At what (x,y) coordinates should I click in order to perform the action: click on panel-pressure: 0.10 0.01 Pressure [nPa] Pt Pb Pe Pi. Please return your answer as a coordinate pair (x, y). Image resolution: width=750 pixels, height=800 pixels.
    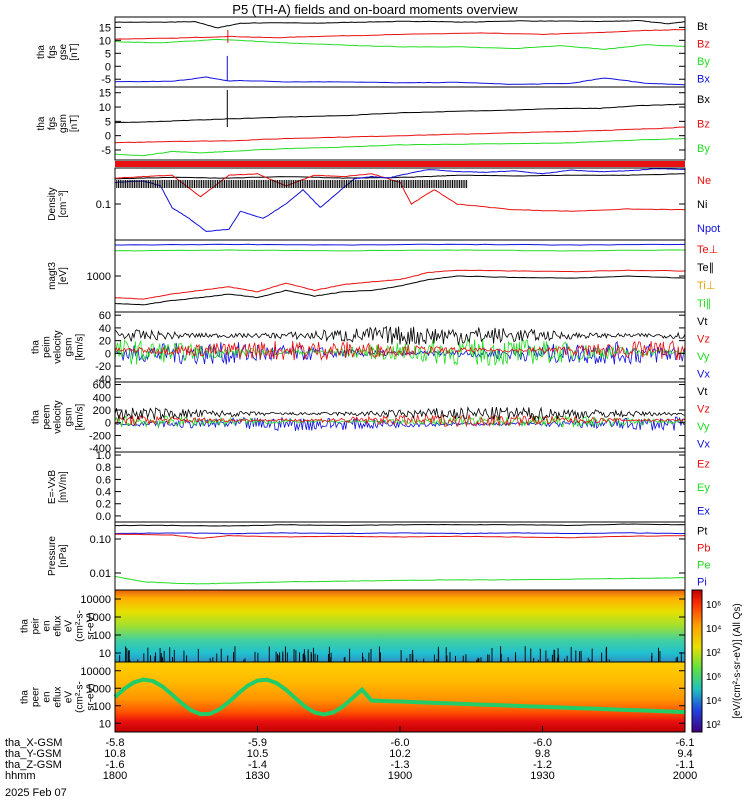
    Looking at the image, I should click on (378, 556).